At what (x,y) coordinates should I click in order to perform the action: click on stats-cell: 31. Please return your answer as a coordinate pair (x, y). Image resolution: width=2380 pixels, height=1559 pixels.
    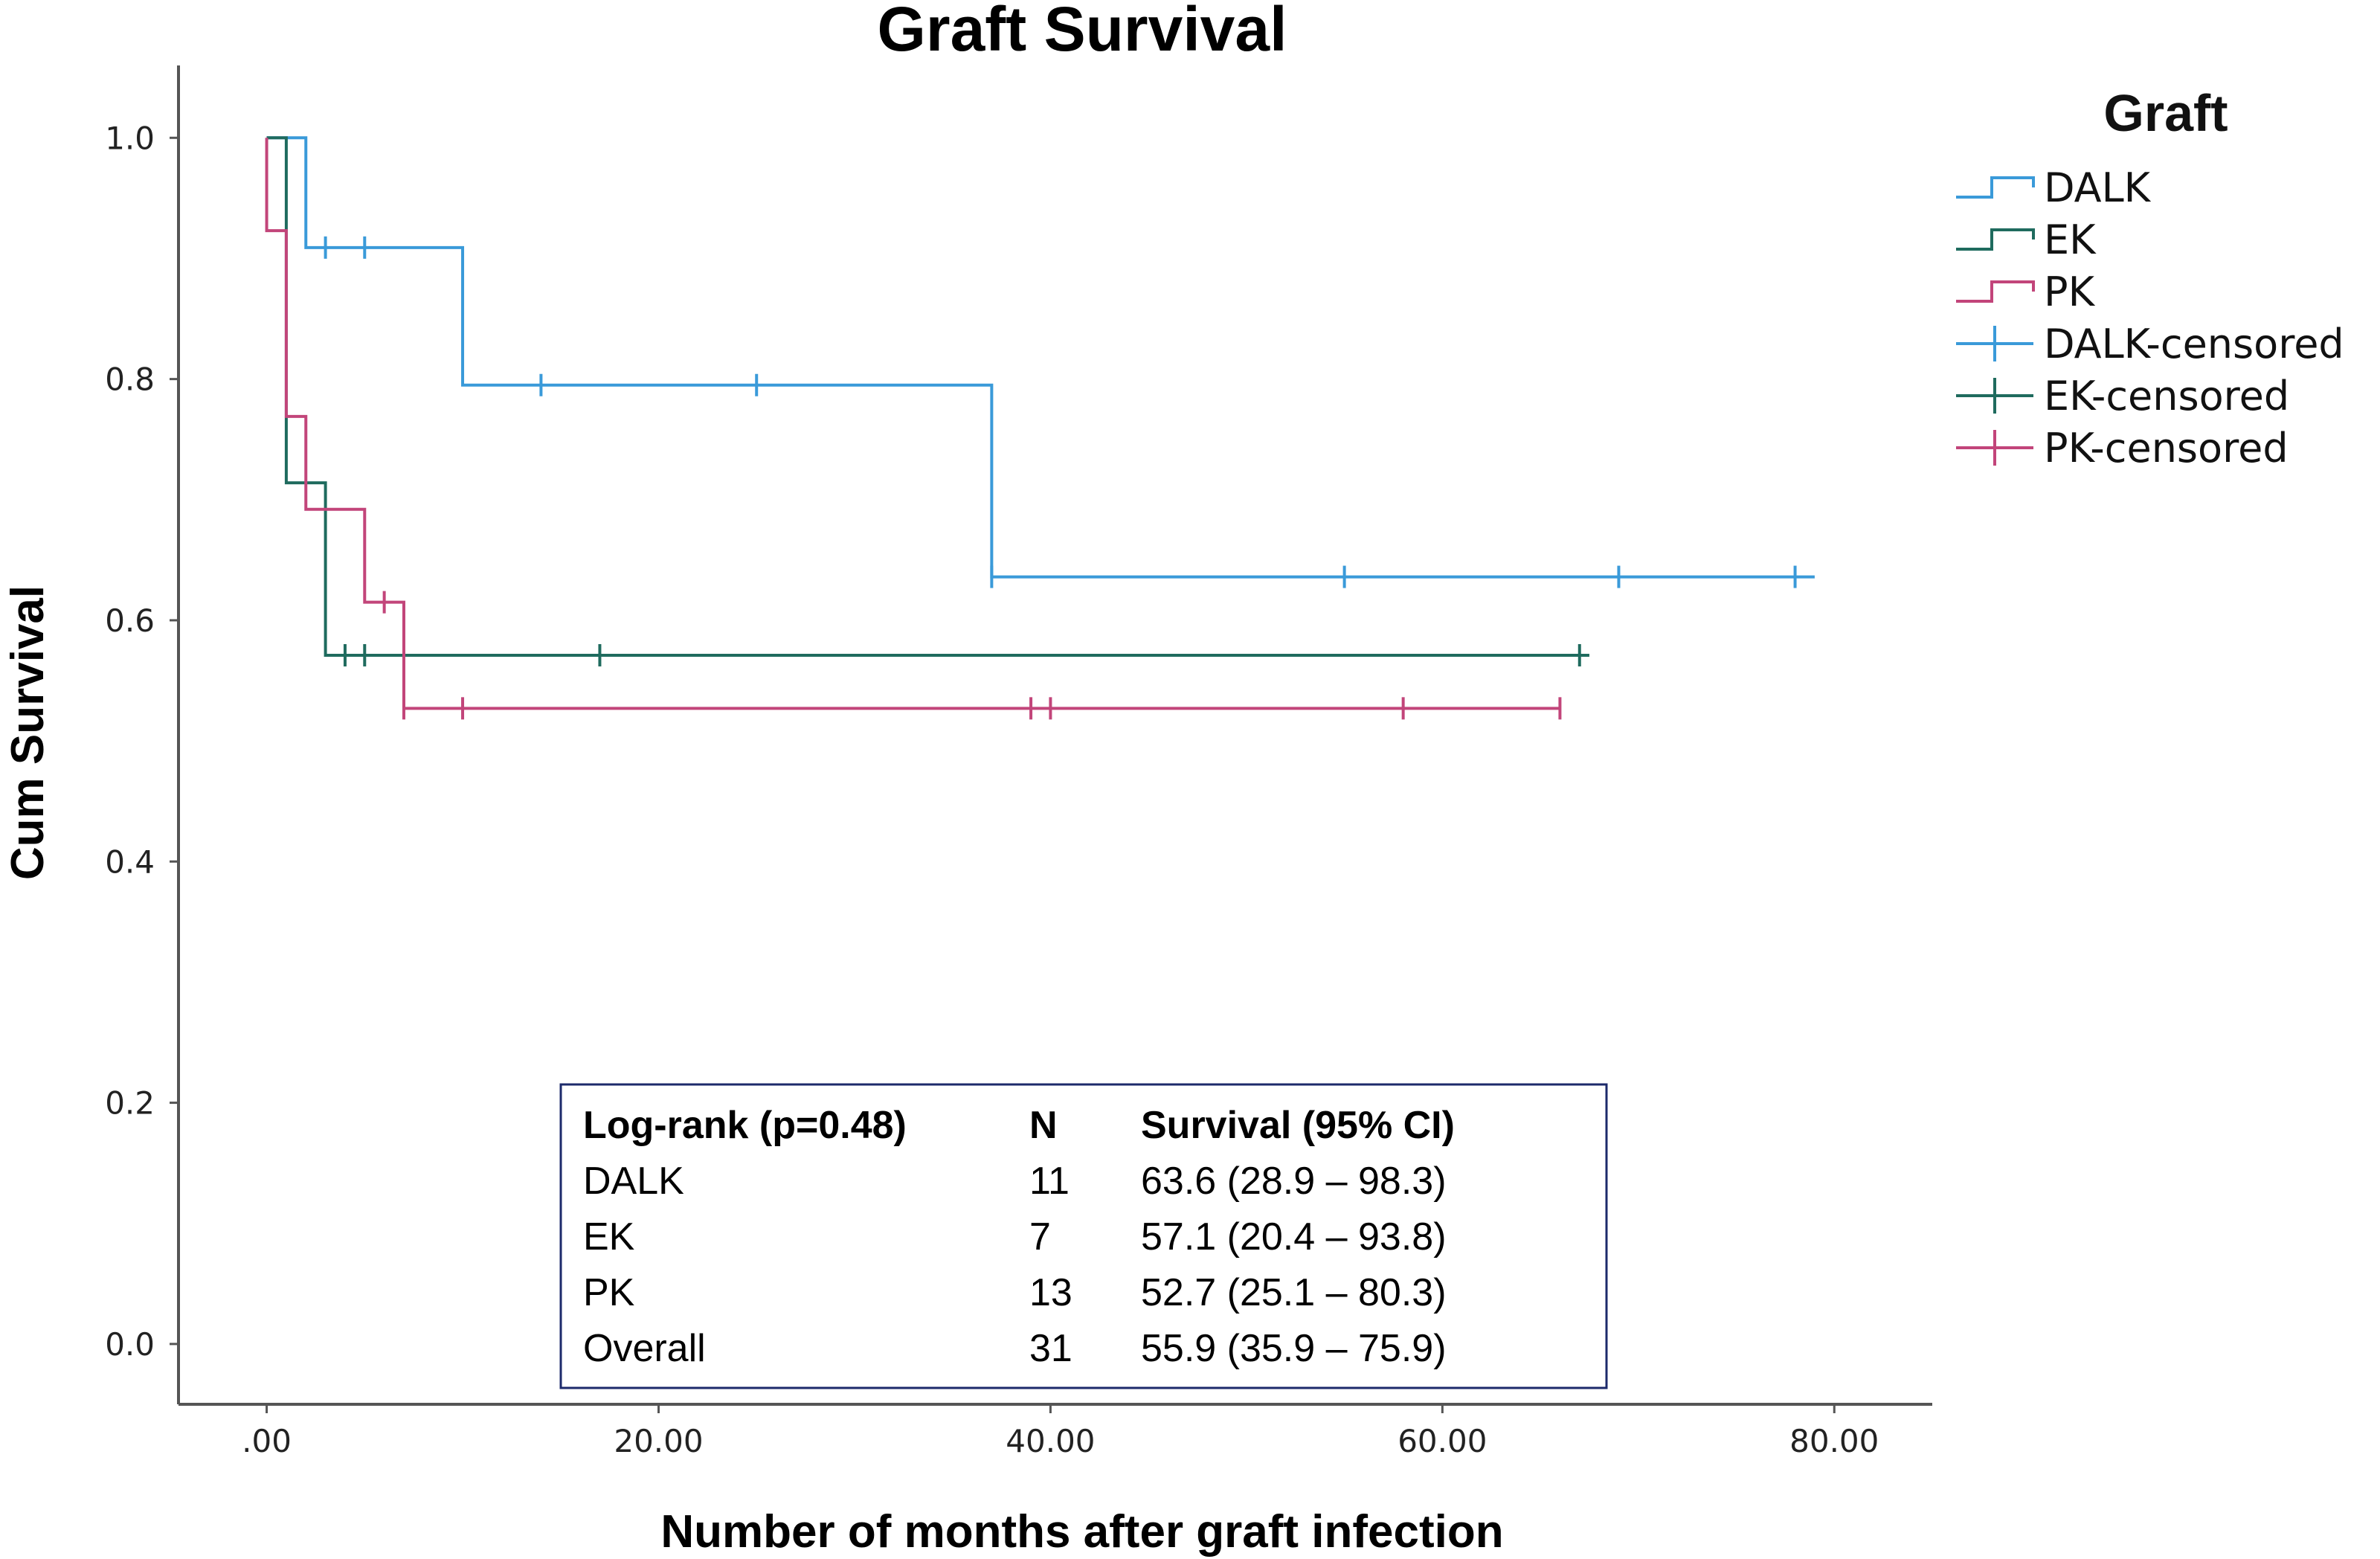
    Looking at the image, I should click on (1051, 1348).